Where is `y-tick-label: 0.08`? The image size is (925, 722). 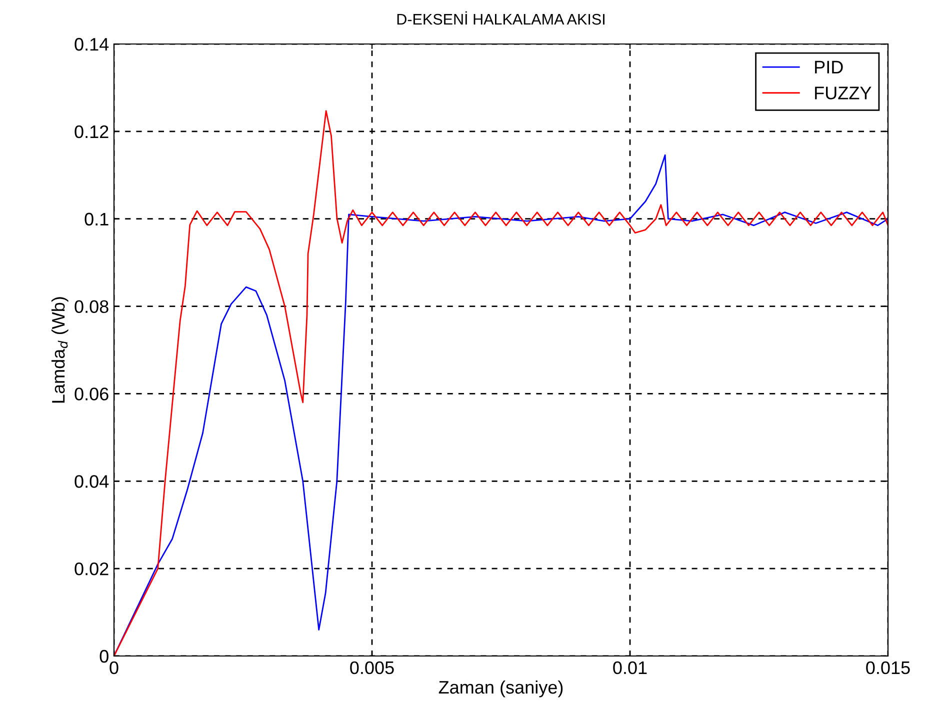
y-tick-label: 0.08 is located at coordinates (91, 307).